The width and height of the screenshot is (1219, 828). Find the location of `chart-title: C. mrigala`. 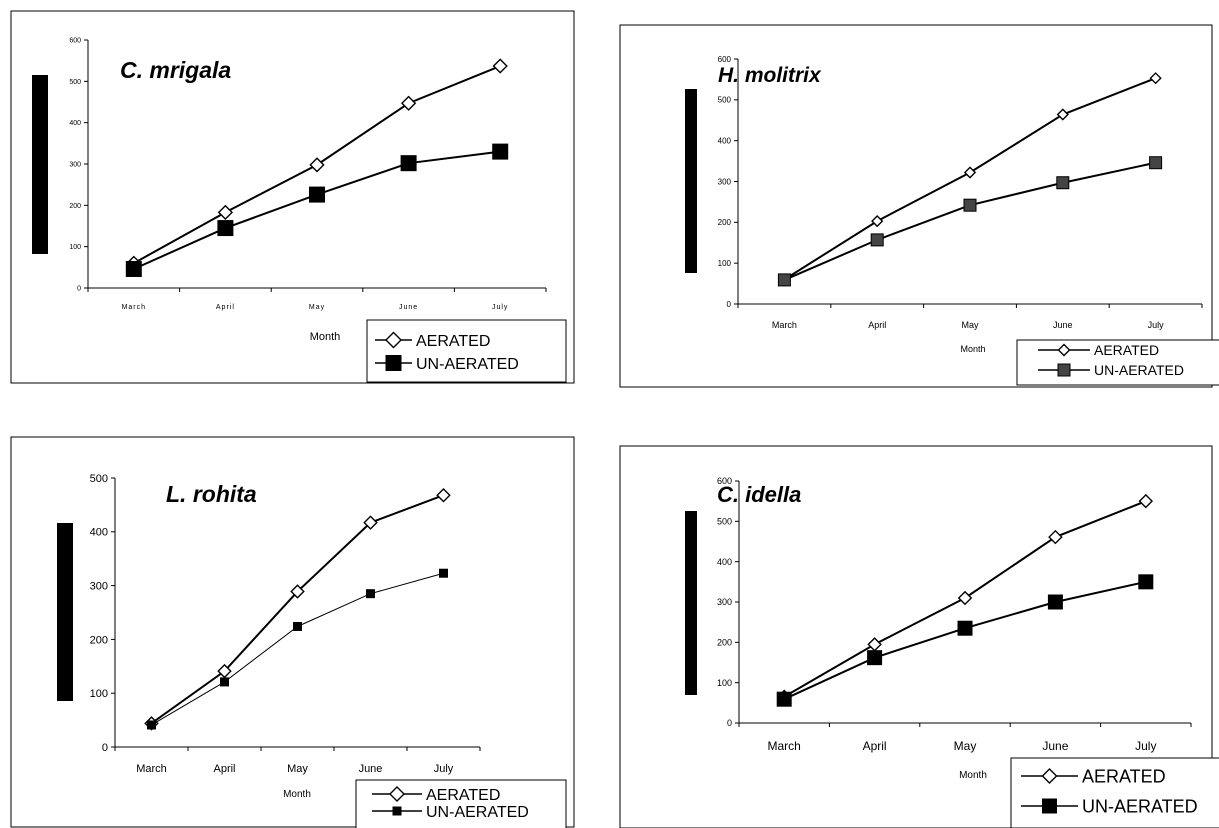

chart-title: C. mrigala is located at coordinates (175, 70).